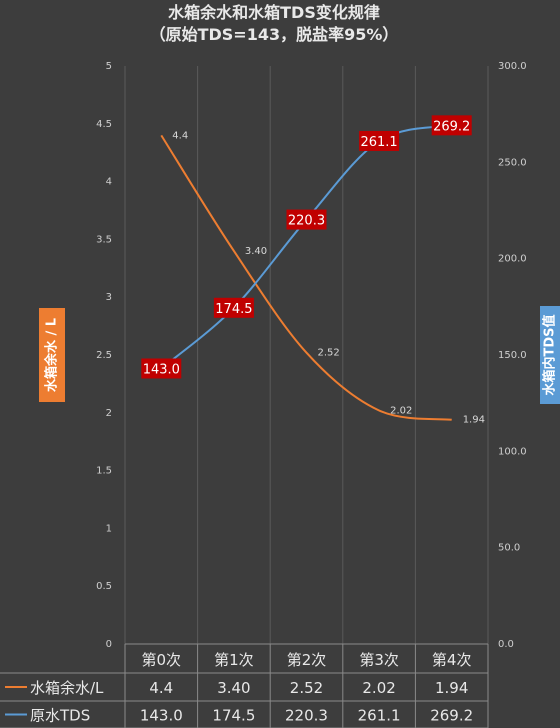  I want to click on table-value-cell: 143.0, so click(161, 716).